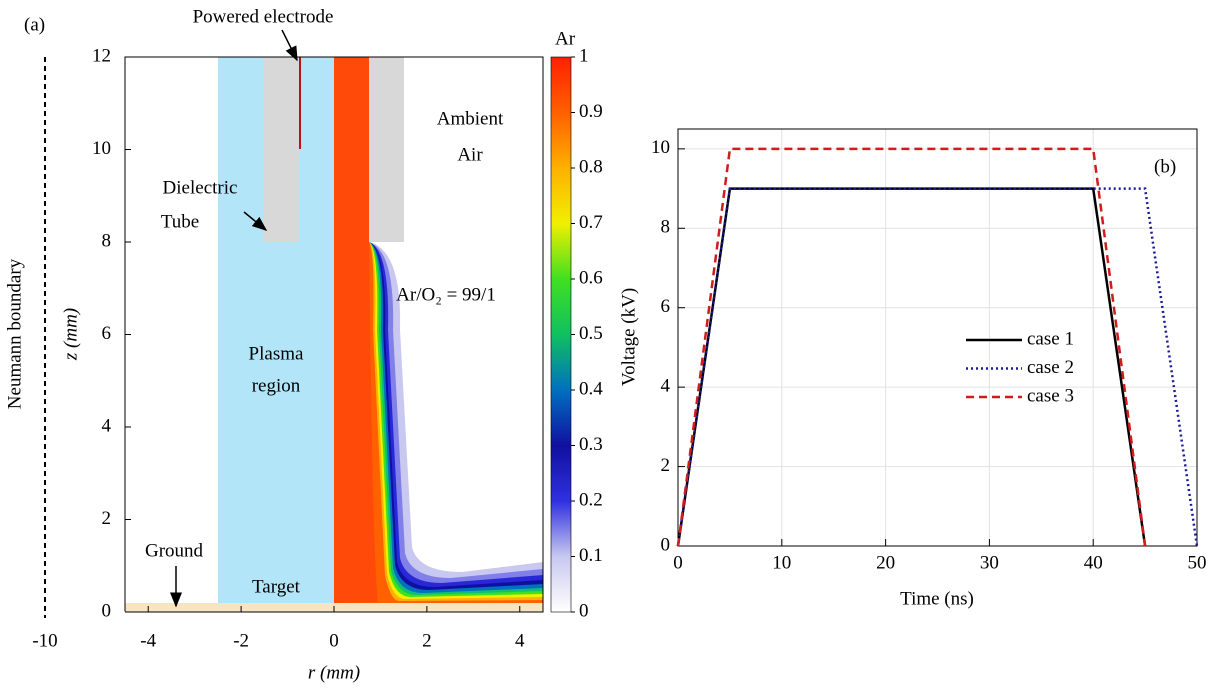 This screenshot has width=1214, height=688. I want to click on annotation: Ambient, so click(470, 118).